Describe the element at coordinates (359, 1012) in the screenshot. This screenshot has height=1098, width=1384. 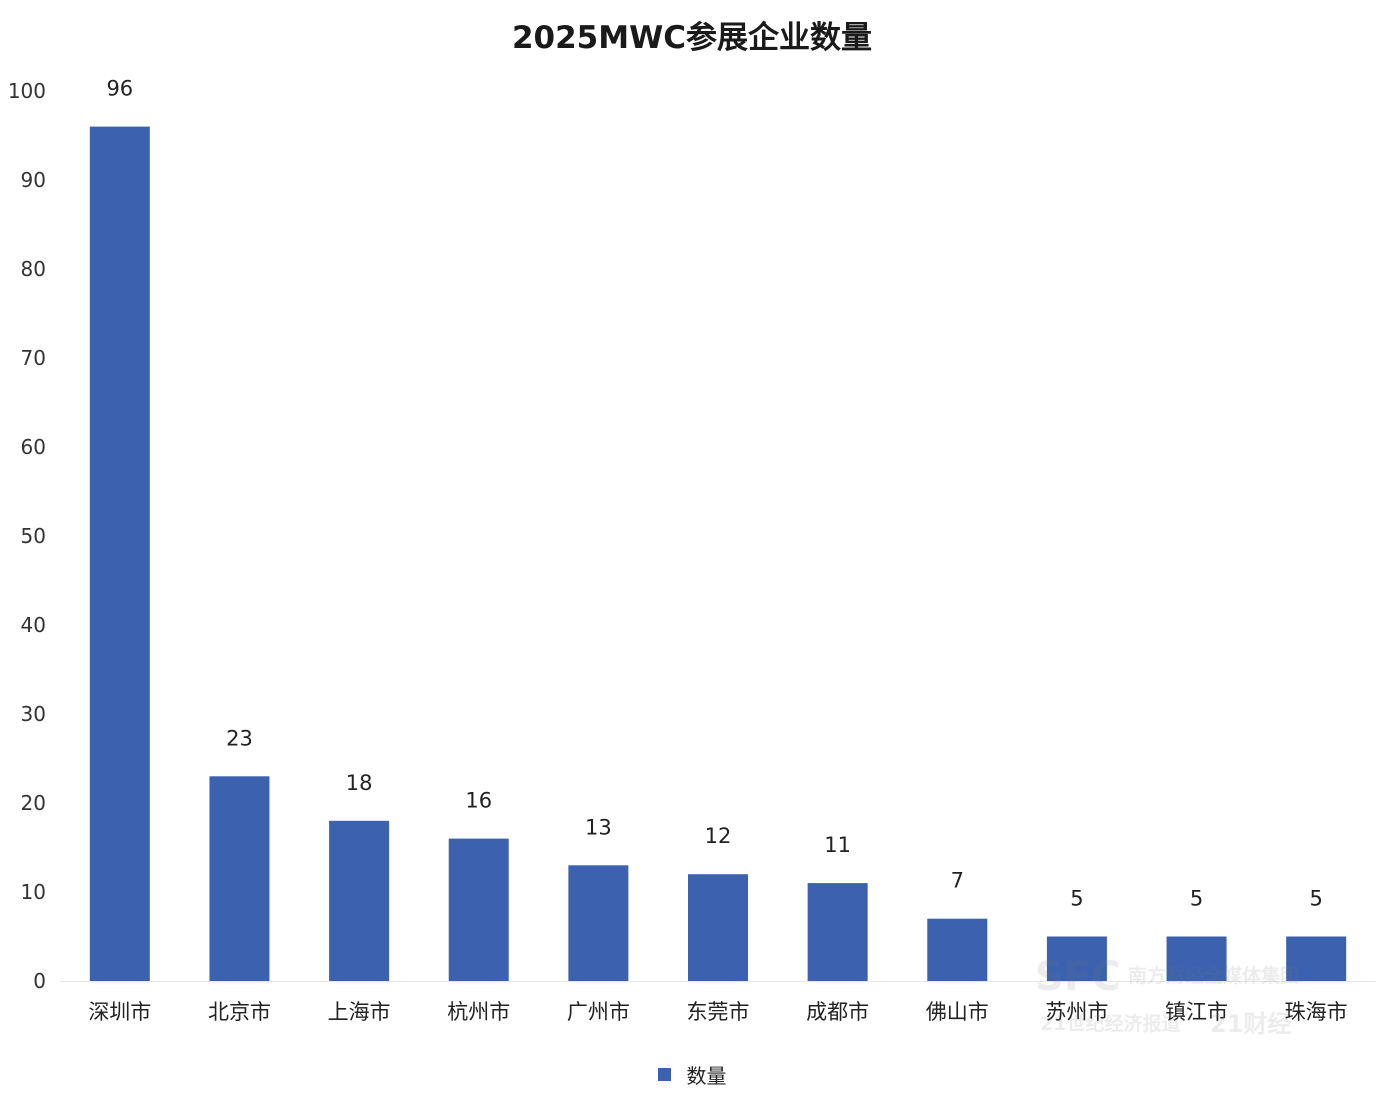
I see `x-tick-label: 上海市` at that location.